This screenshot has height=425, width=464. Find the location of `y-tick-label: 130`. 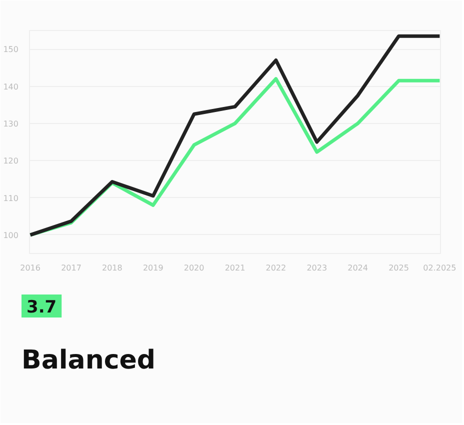

y-tick-label: 130 is located at coordinates (11, 123).